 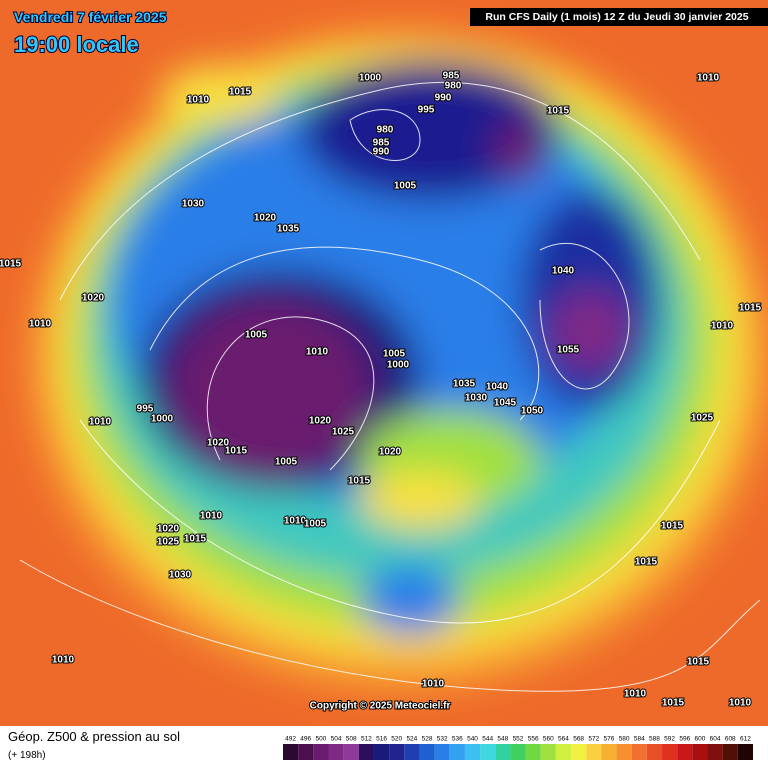 What do you see at coordinates (533, 739) in the screenshot?
I see `scale-label: 556` at bounding box center [533, 739].